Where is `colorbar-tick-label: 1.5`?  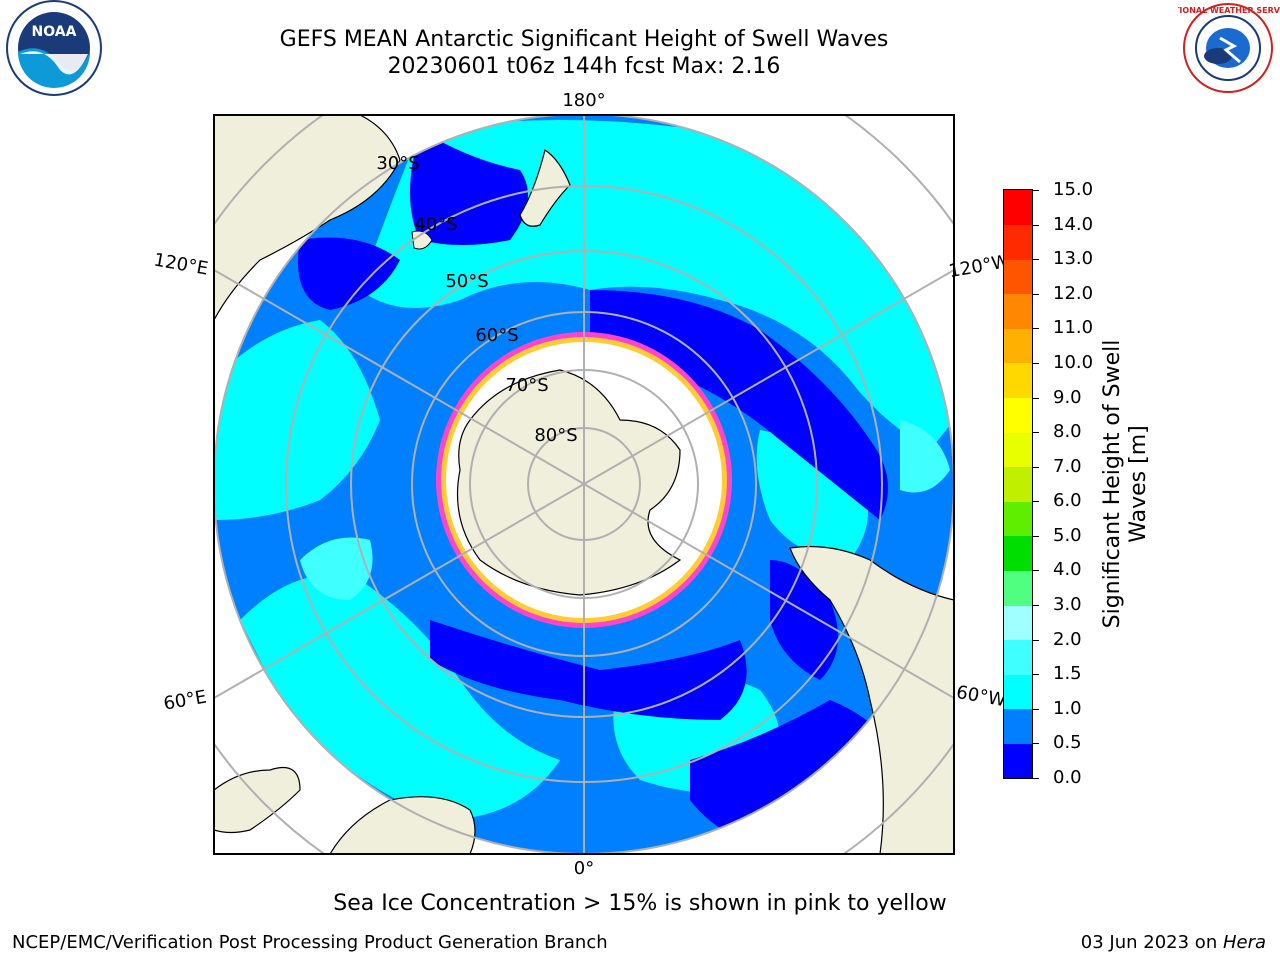 colorbar-tick-label: 1.5 is located at coordinates (1067, 674).